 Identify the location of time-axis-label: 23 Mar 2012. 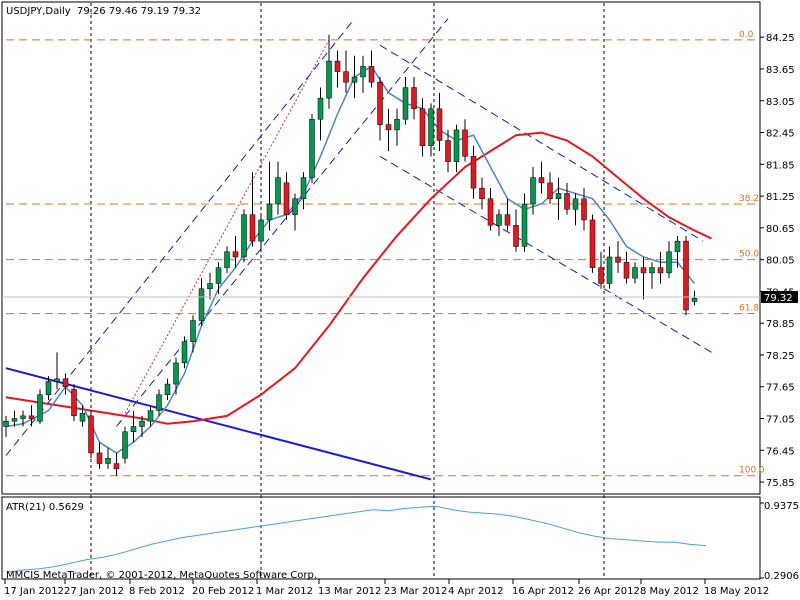
(415, 591).